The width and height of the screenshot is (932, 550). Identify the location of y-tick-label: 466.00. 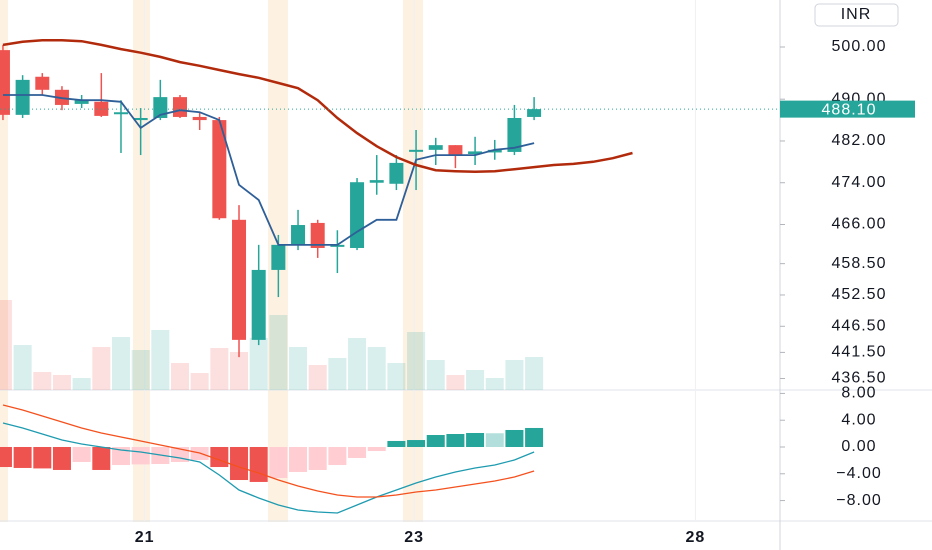
(859, 224).